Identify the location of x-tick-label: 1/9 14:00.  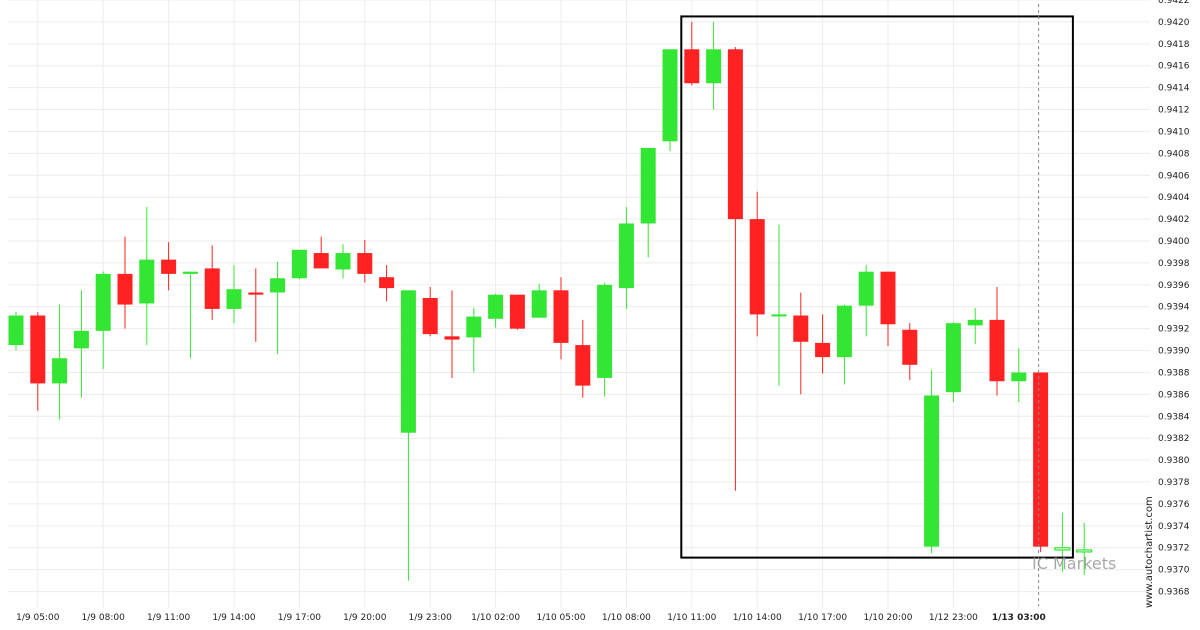
(234, 618).